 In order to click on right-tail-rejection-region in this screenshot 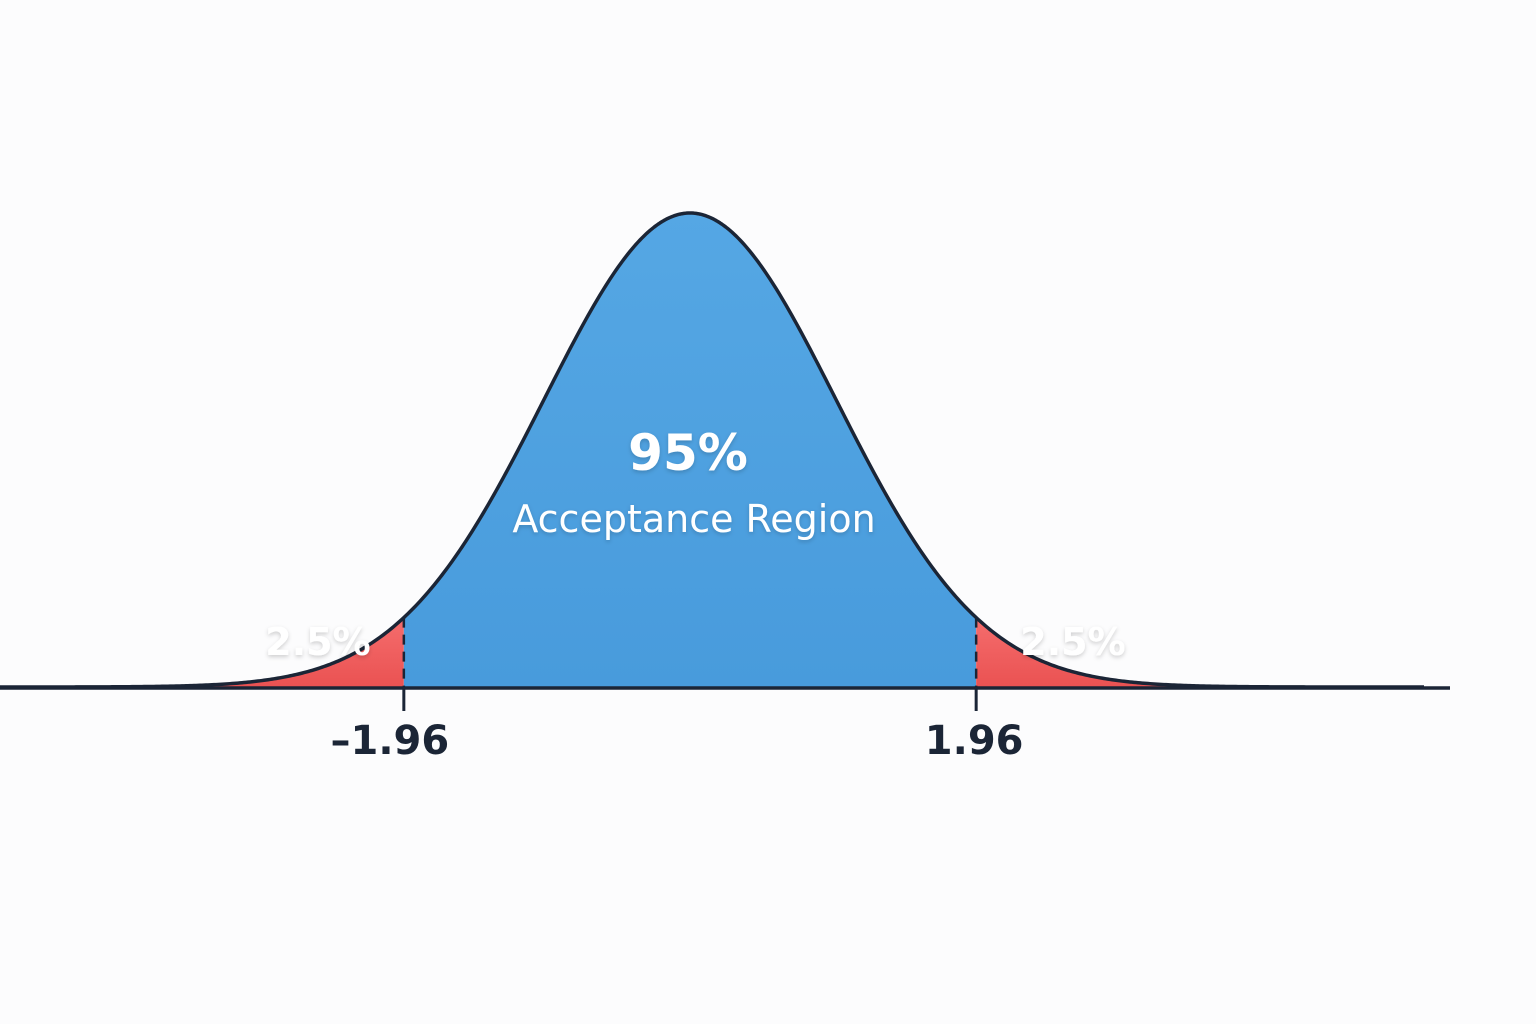, I will do `click(1200, 652)`.